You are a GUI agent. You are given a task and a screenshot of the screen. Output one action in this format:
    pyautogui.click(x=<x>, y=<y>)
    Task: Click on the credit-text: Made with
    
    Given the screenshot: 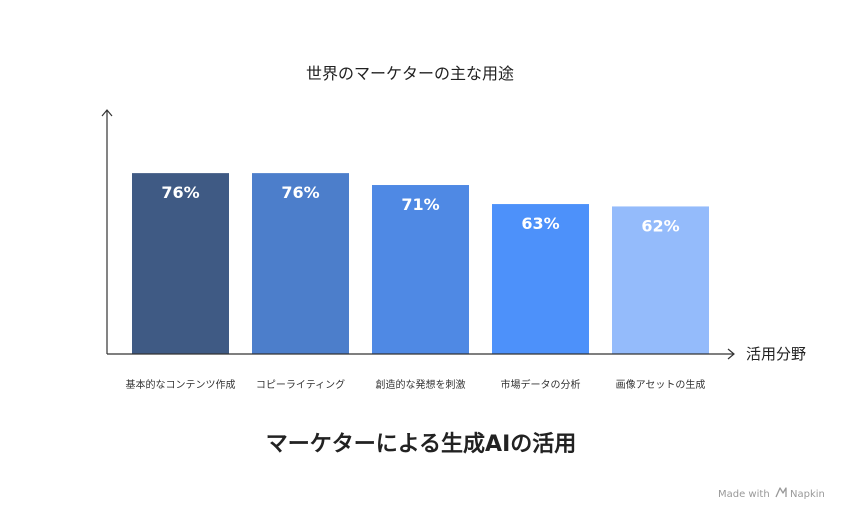 What is the action you would take?
    pyautogui.click(x=744, y=494)
    